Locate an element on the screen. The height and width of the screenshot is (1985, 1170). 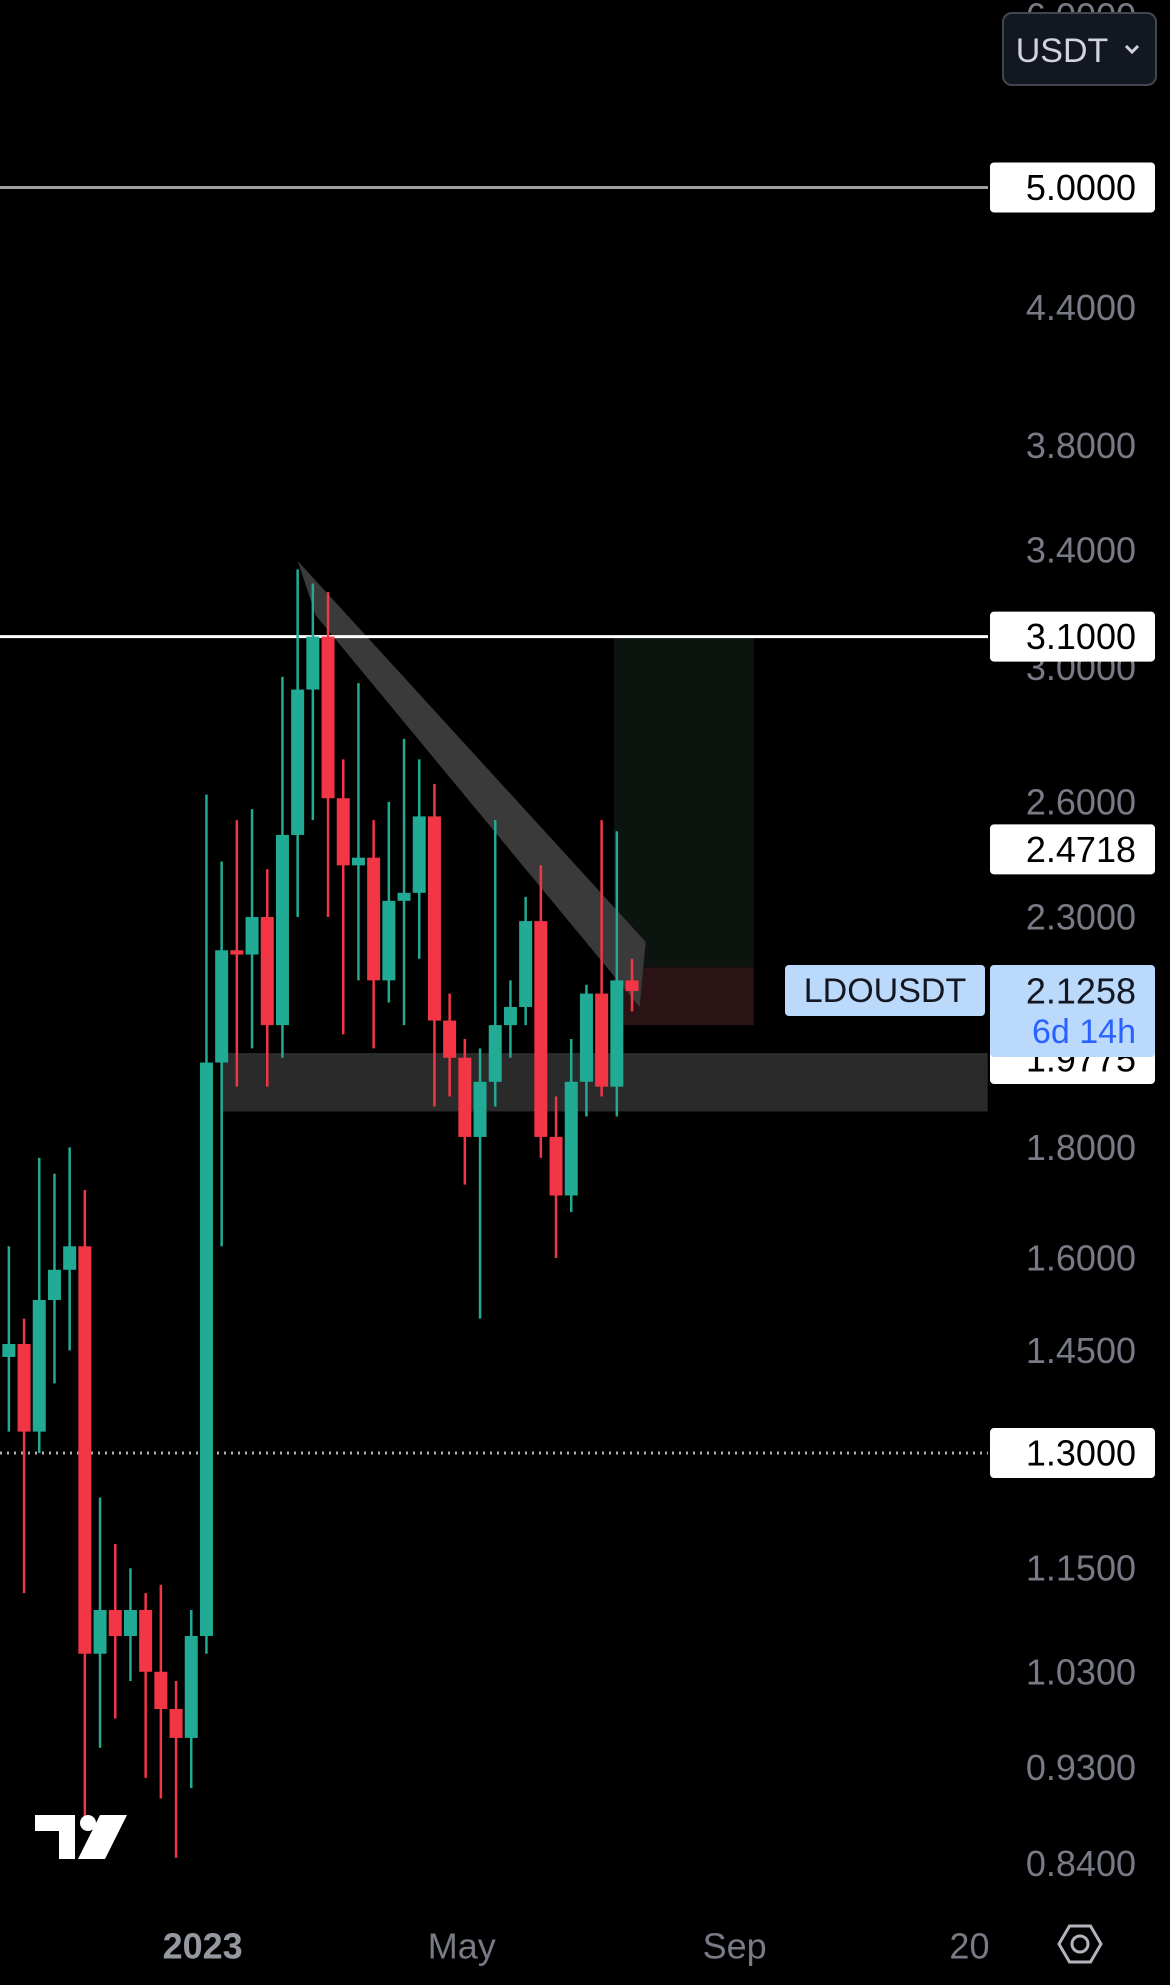
symbol-label: LDOUSDT is located at coordinates (885, 991).